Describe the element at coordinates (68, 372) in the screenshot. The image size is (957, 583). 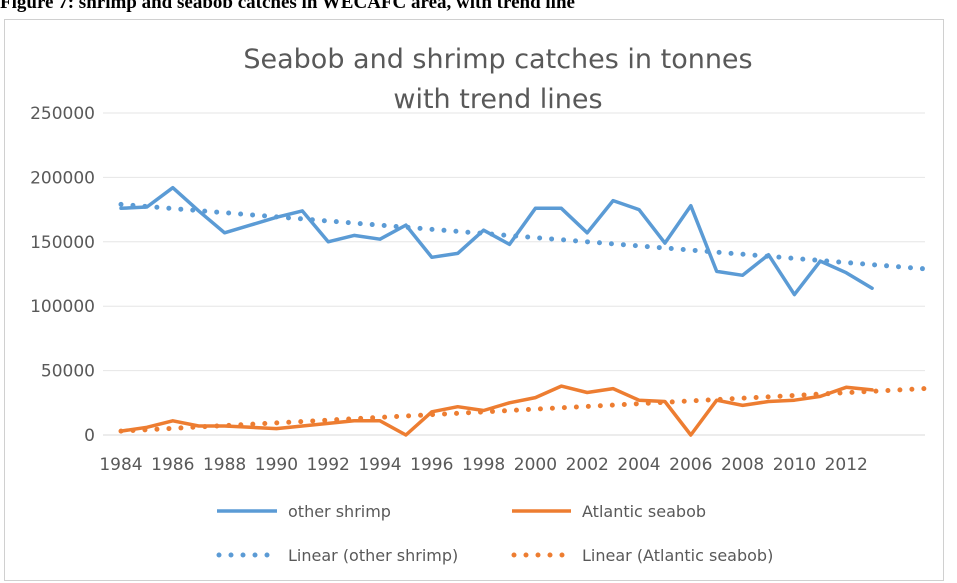
I see `y-tick-label: 50000` at that location.